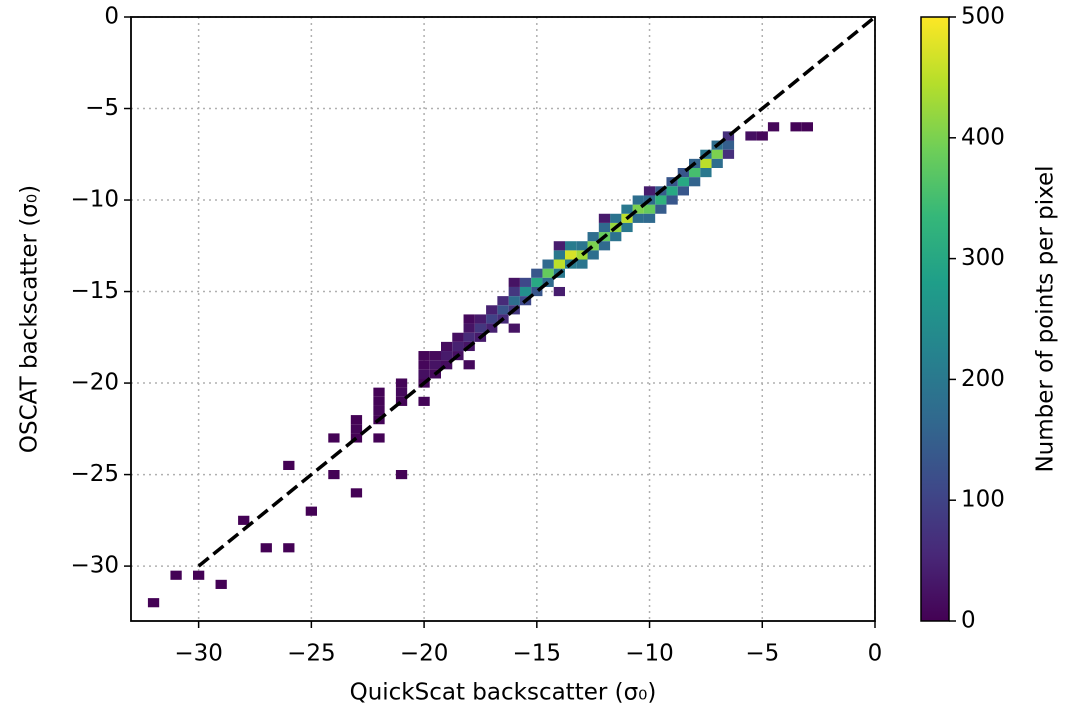 Image resolution: width=1074 pixels, height=716 pixels. What do you see at coordinates (94, 200) in the screenshot?
I see `y-tick-label: −10` at bounding box center [94, 200].